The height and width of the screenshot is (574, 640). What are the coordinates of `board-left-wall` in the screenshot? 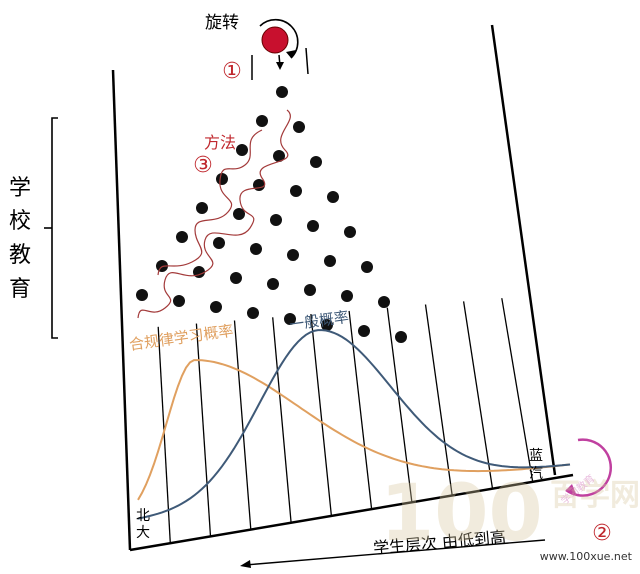 It's located at (121, 310).